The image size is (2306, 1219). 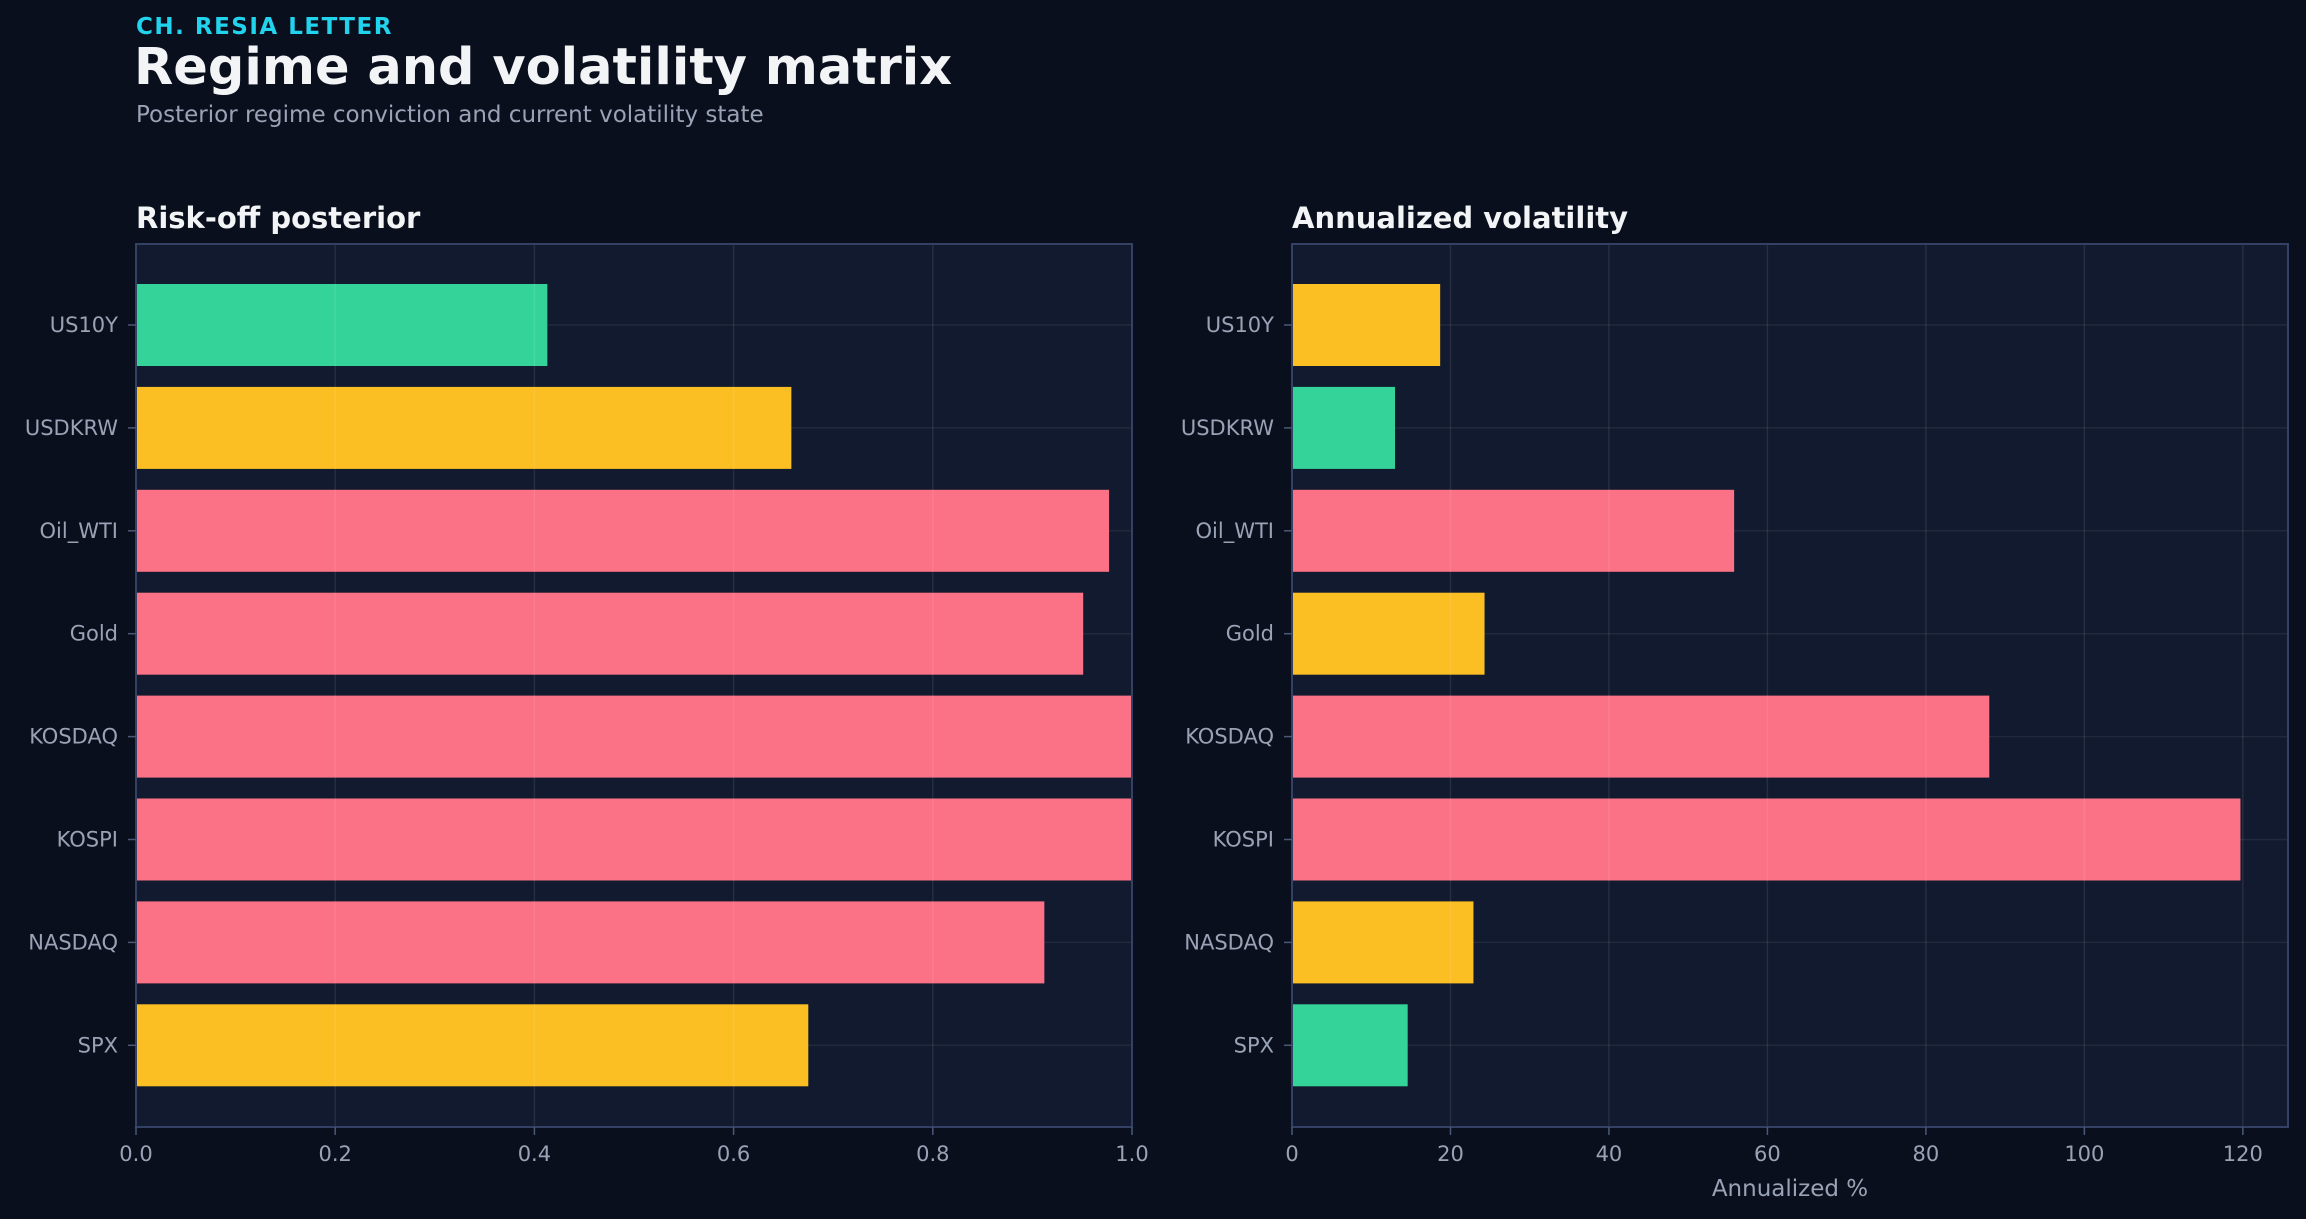 What do you see at coordinates (932, 1154) in the screenshot?
I see `posterior-xtick-label: 0.8` at bounding box center [932, 1154].